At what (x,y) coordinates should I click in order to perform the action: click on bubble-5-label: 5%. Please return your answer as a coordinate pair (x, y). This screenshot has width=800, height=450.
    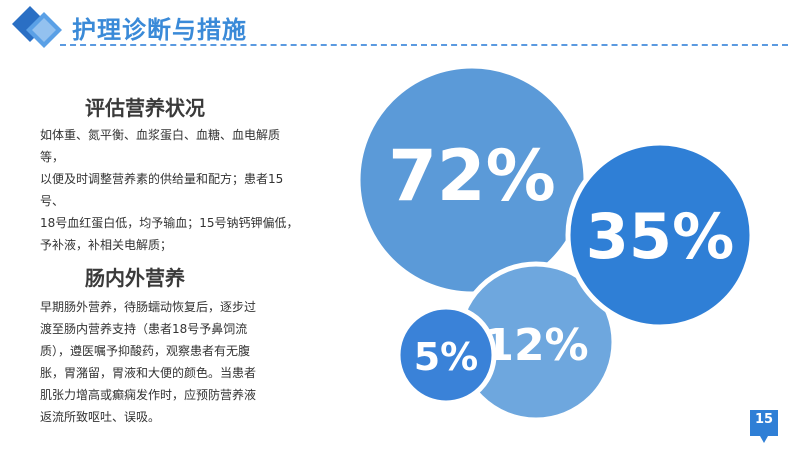
    Looking at the image, I should click on (446, 357).